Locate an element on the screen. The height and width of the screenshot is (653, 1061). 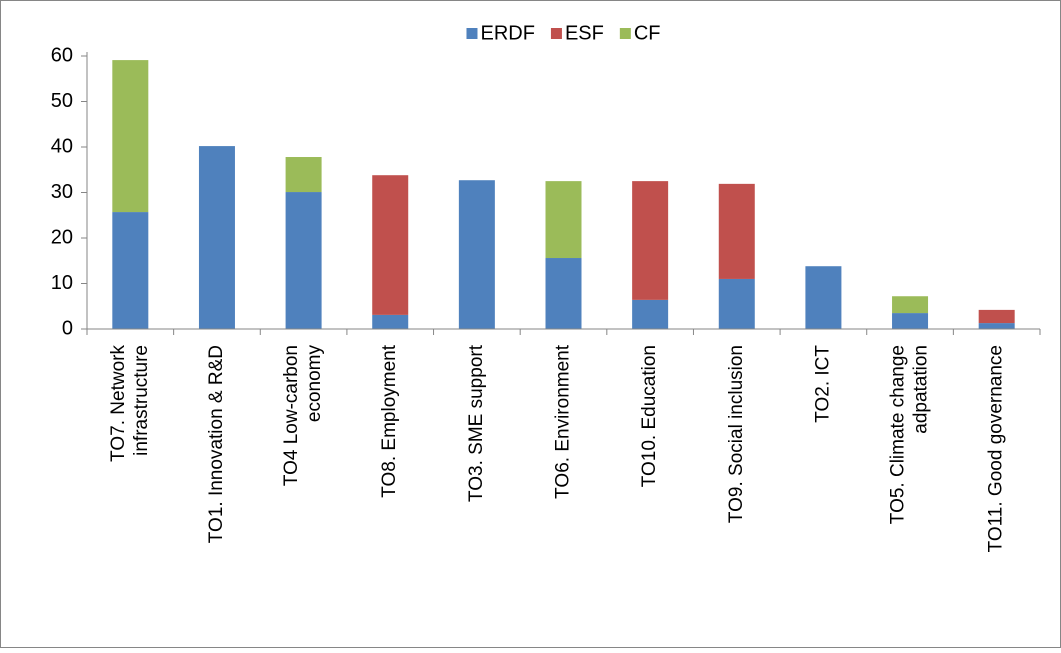
x-tick-label: TO1. Innovation & R&D is located at coordinates (216, 444).